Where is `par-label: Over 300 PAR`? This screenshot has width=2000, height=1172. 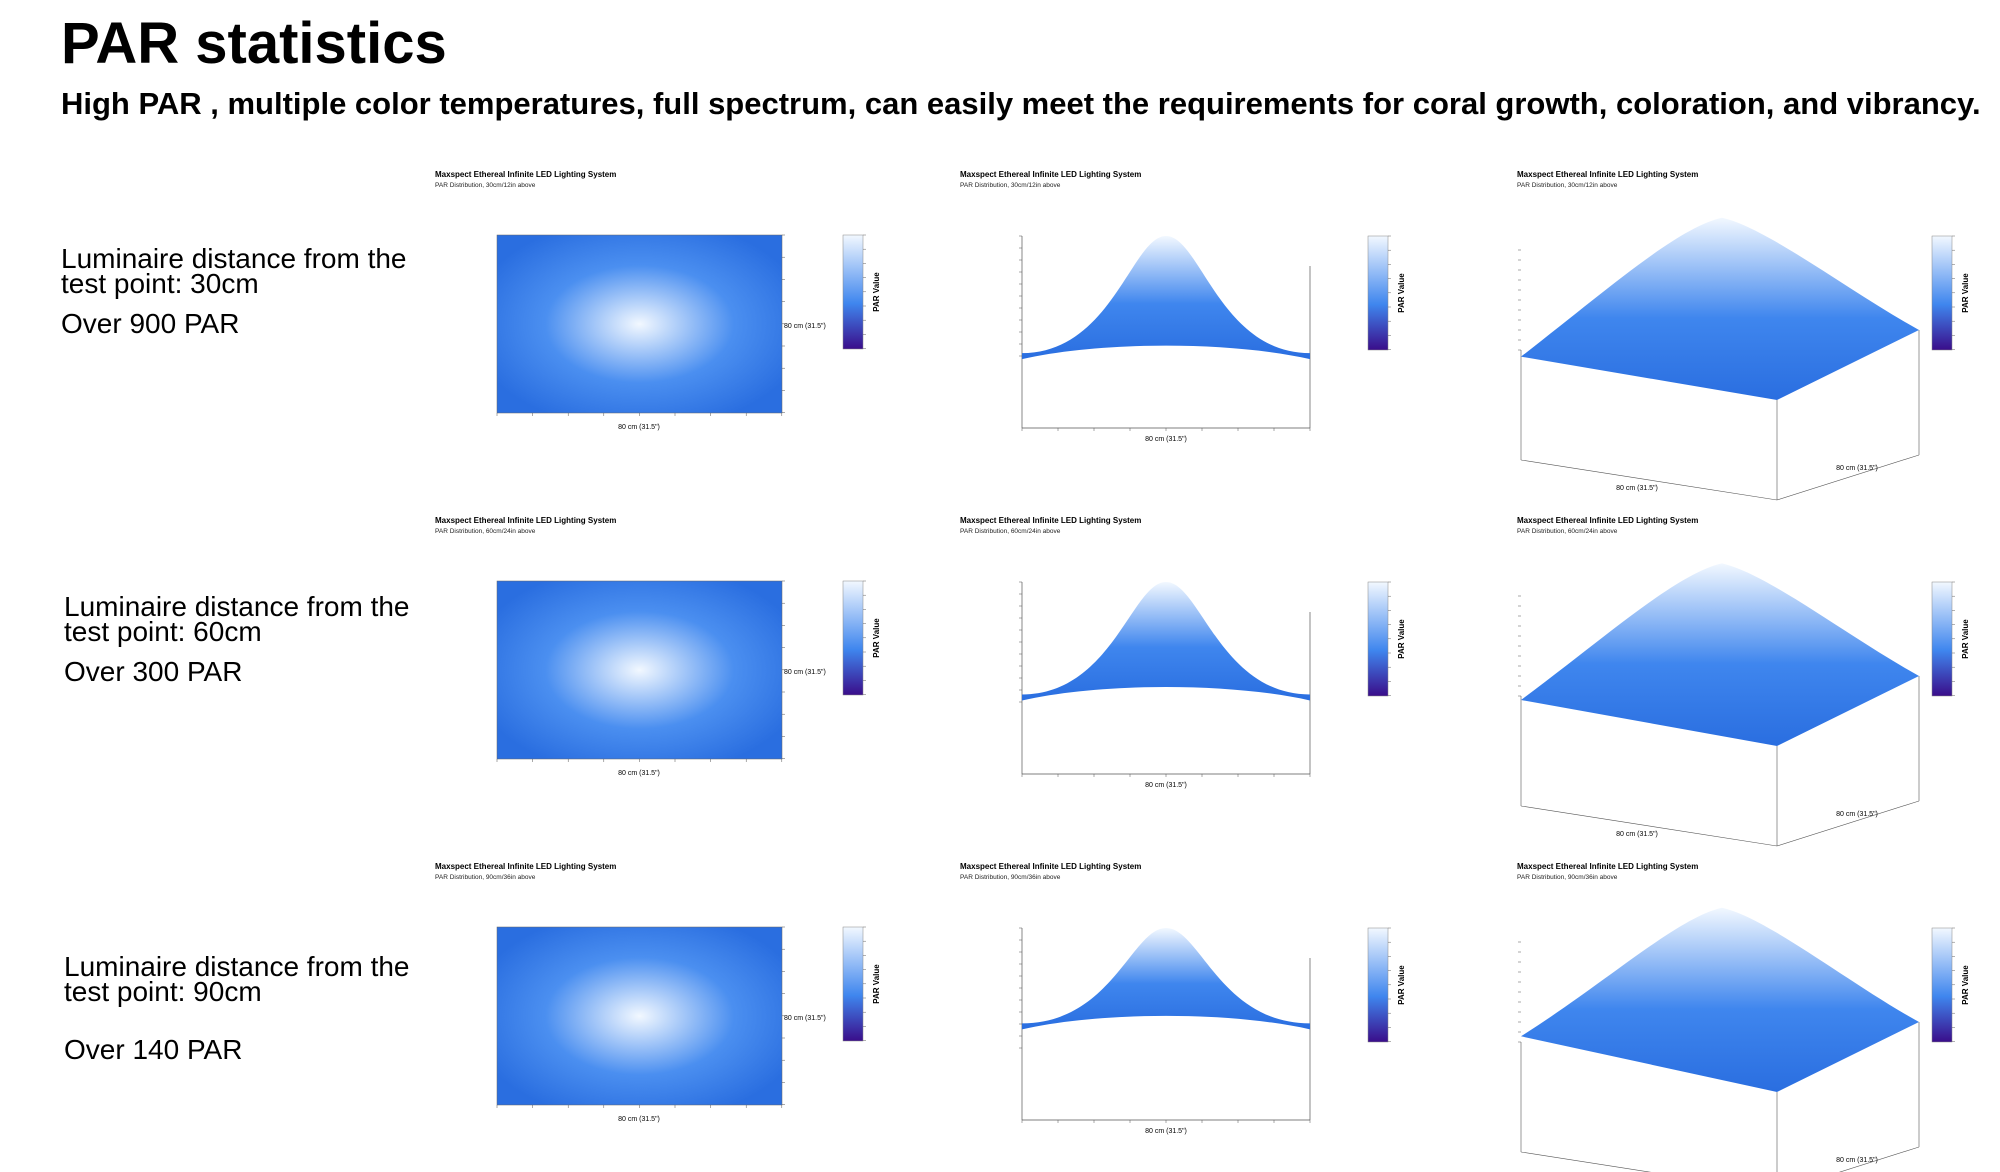
par-label: Over 300 PAR is located at coordinates (153, 671).